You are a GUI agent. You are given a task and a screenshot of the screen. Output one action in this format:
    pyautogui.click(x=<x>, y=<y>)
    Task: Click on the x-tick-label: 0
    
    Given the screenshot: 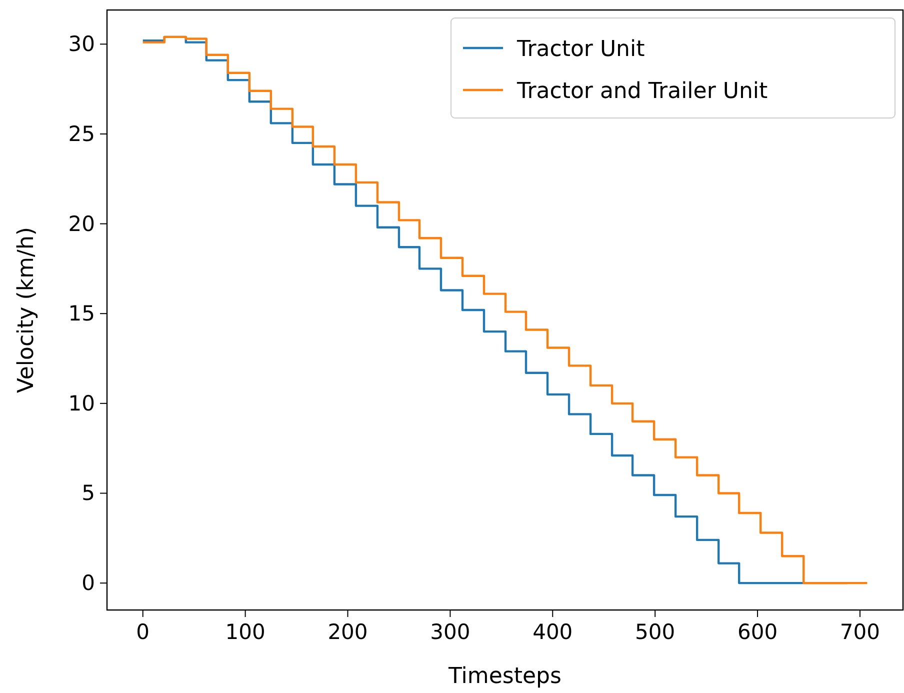 What is the action you would take?
    pyautogui.click(x=143, y=632)
    